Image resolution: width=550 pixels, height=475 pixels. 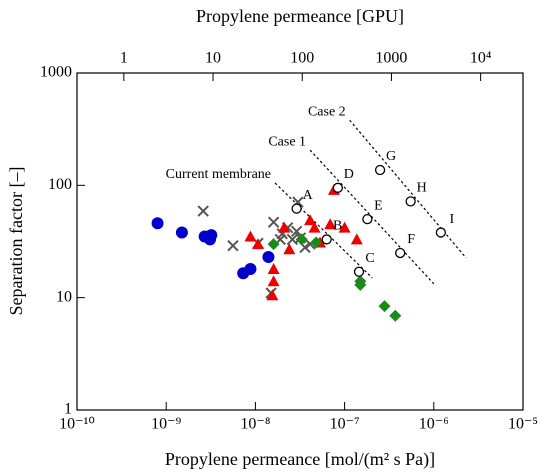 I want to click on point-label: A, so click(x=308, y=195).